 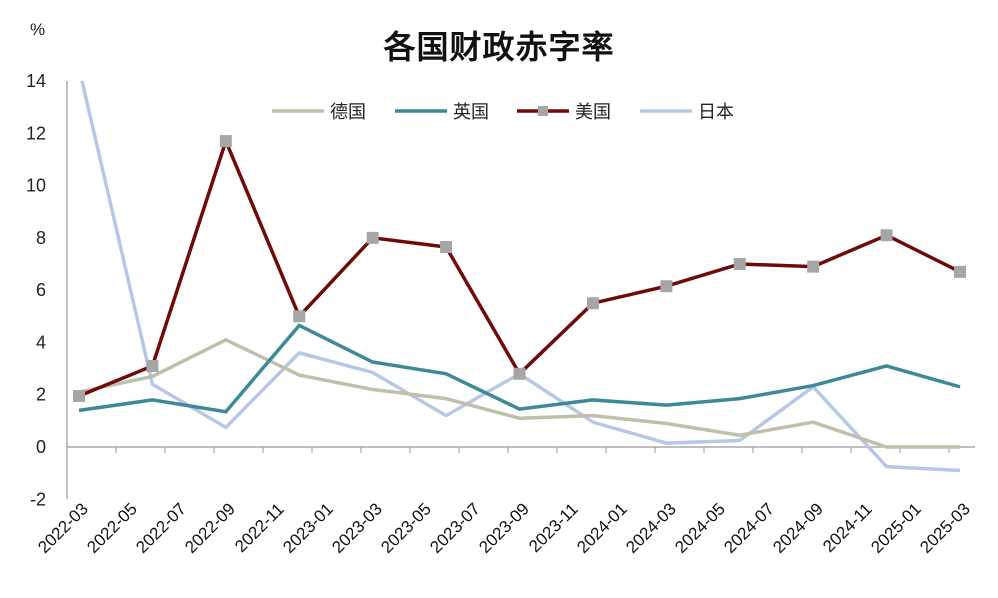 I want to click on y-tick-label: 14, so click(x=36, y=81).